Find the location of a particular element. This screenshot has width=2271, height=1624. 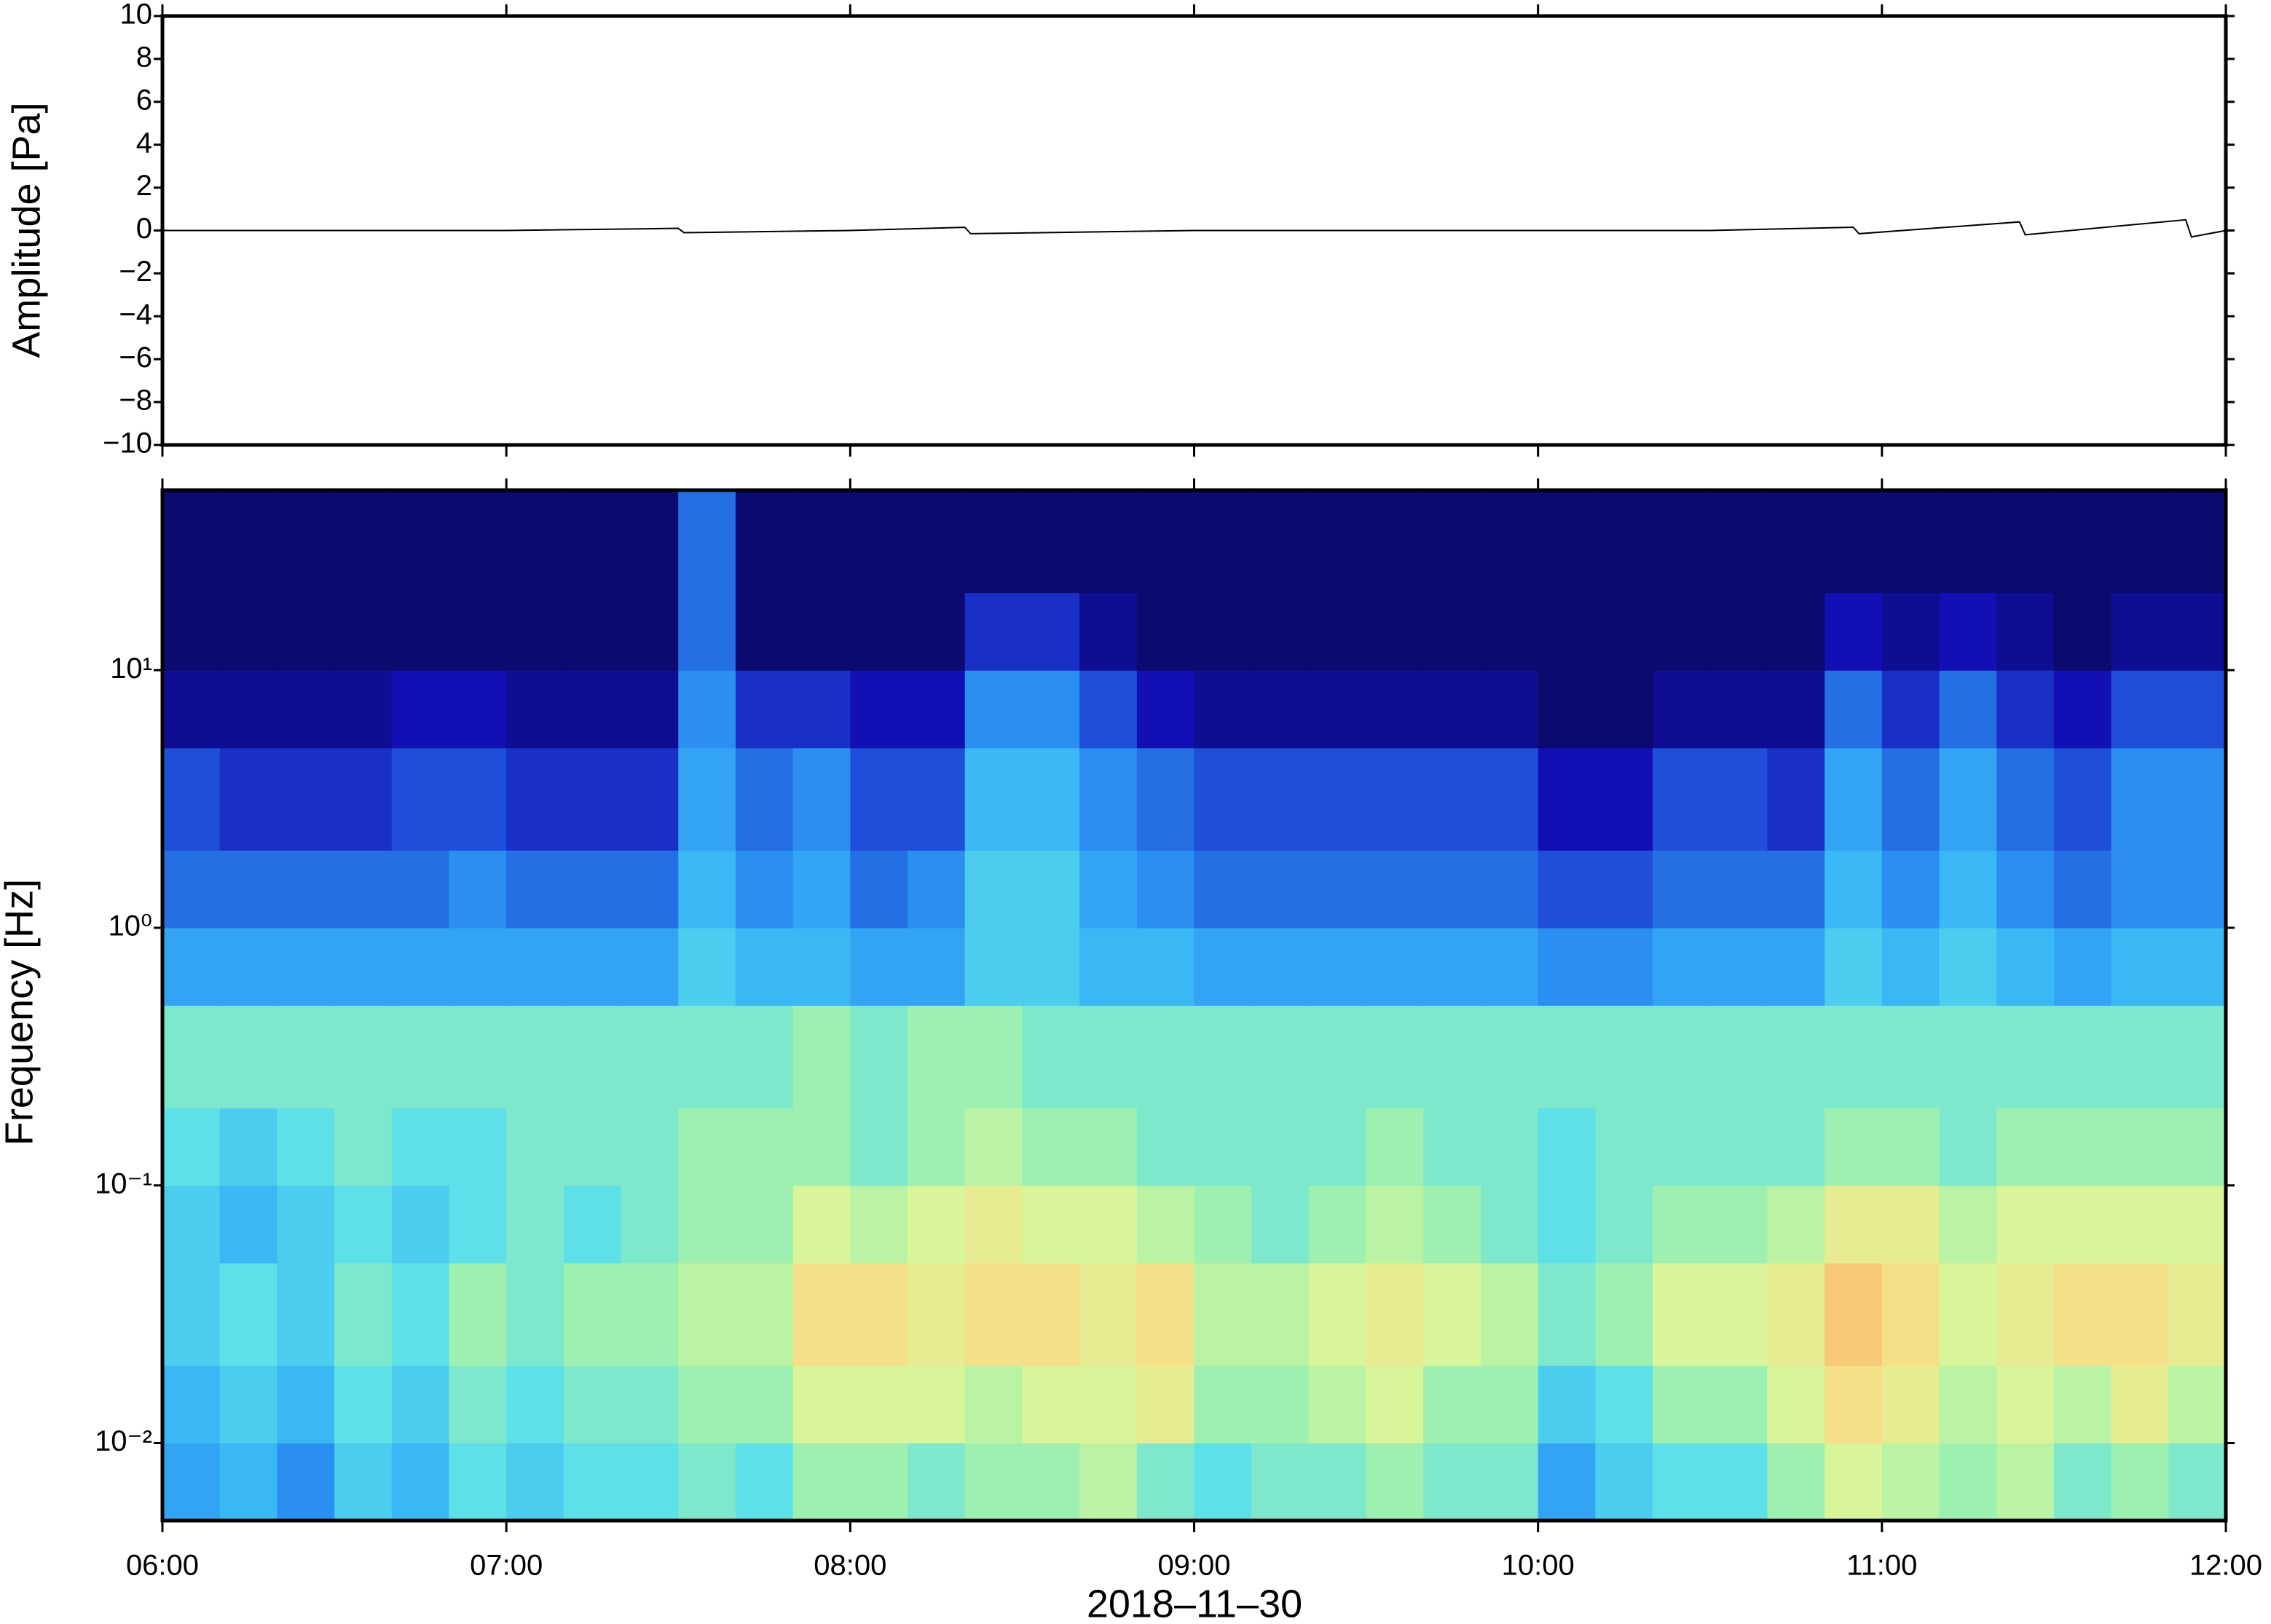

y-tick-label: −4 is located at coordinates (135, 315).